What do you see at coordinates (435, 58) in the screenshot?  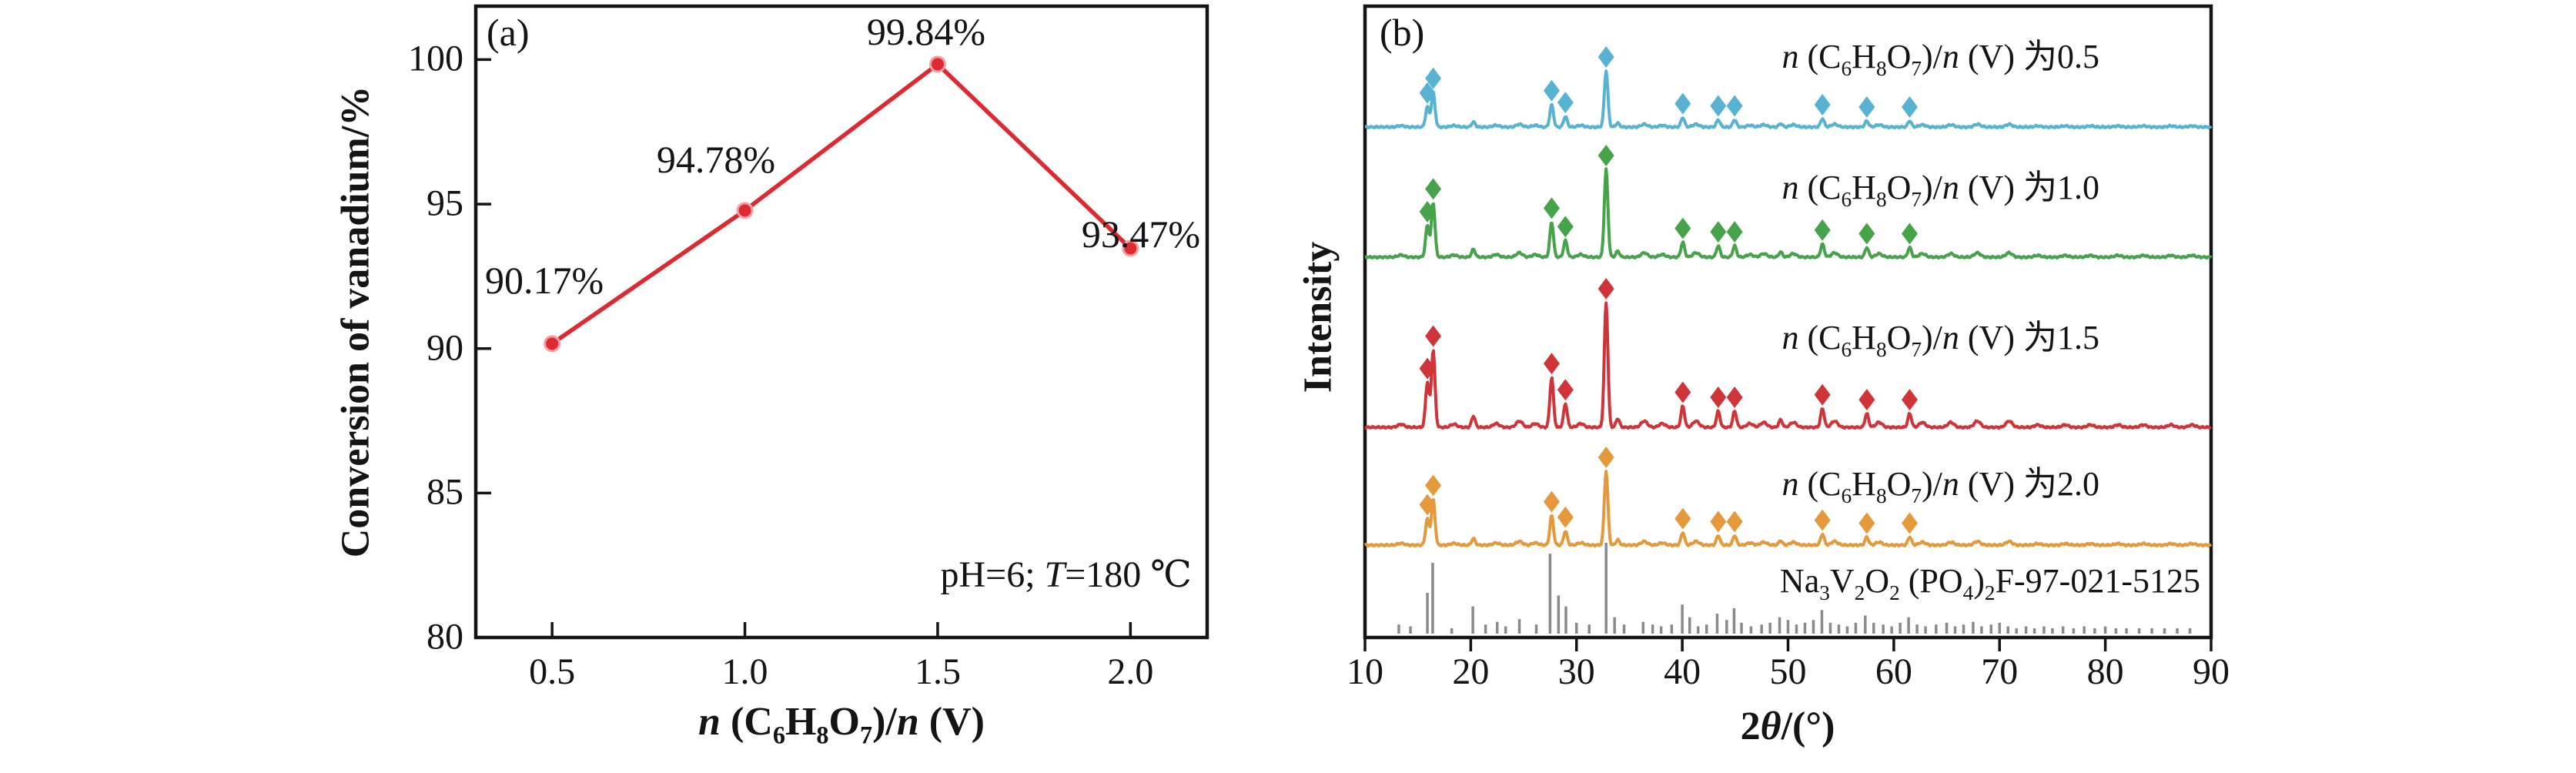 I see `panel-a-y-tick-label: 100` at bounding box center [435, 58].